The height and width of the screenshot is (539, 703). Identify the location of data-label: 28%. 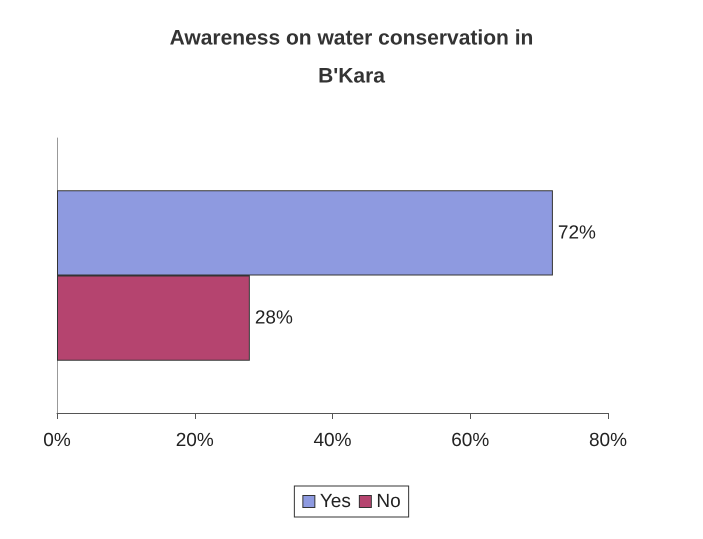
(273, 318).